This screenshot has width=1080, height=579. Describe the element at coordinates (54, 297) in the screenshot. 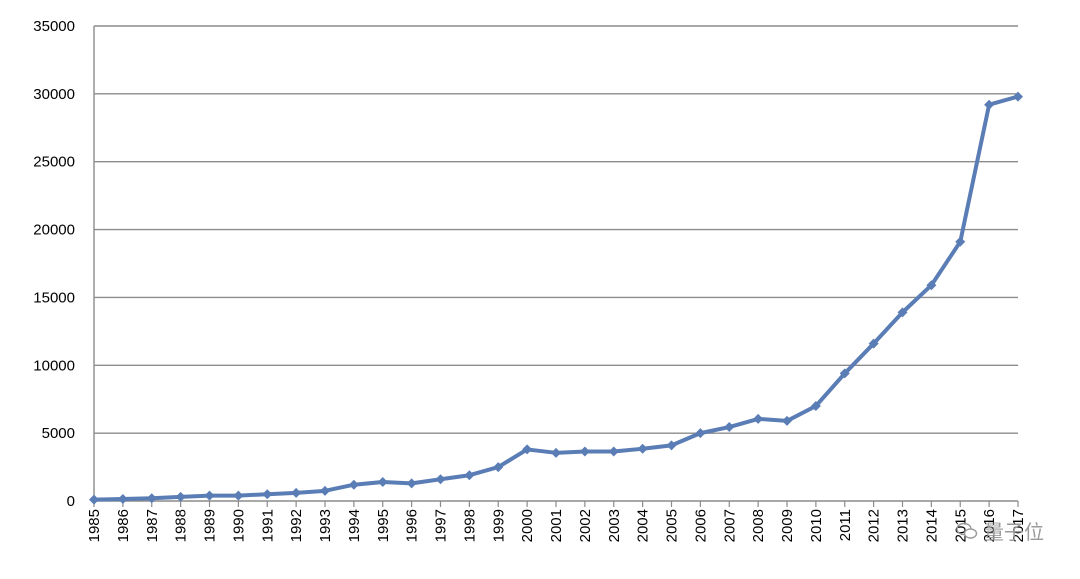

I see `y-tick-label: 15000` at that location.